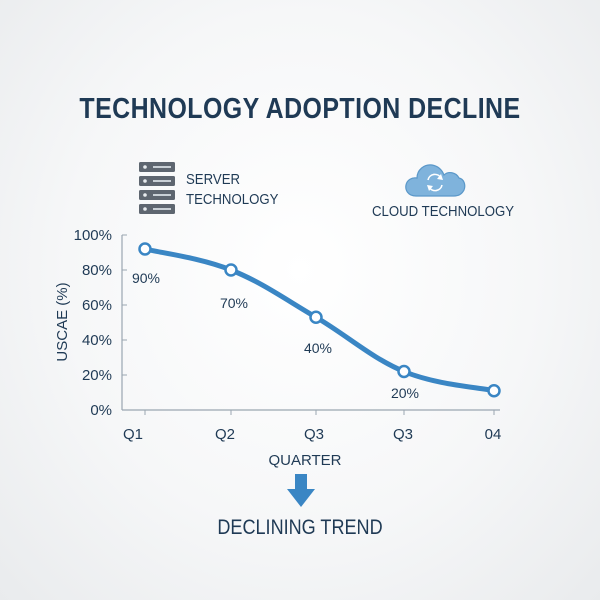  I want to click on server-technology-label: SERVER TECHNOLOGY, so click(232, 190).